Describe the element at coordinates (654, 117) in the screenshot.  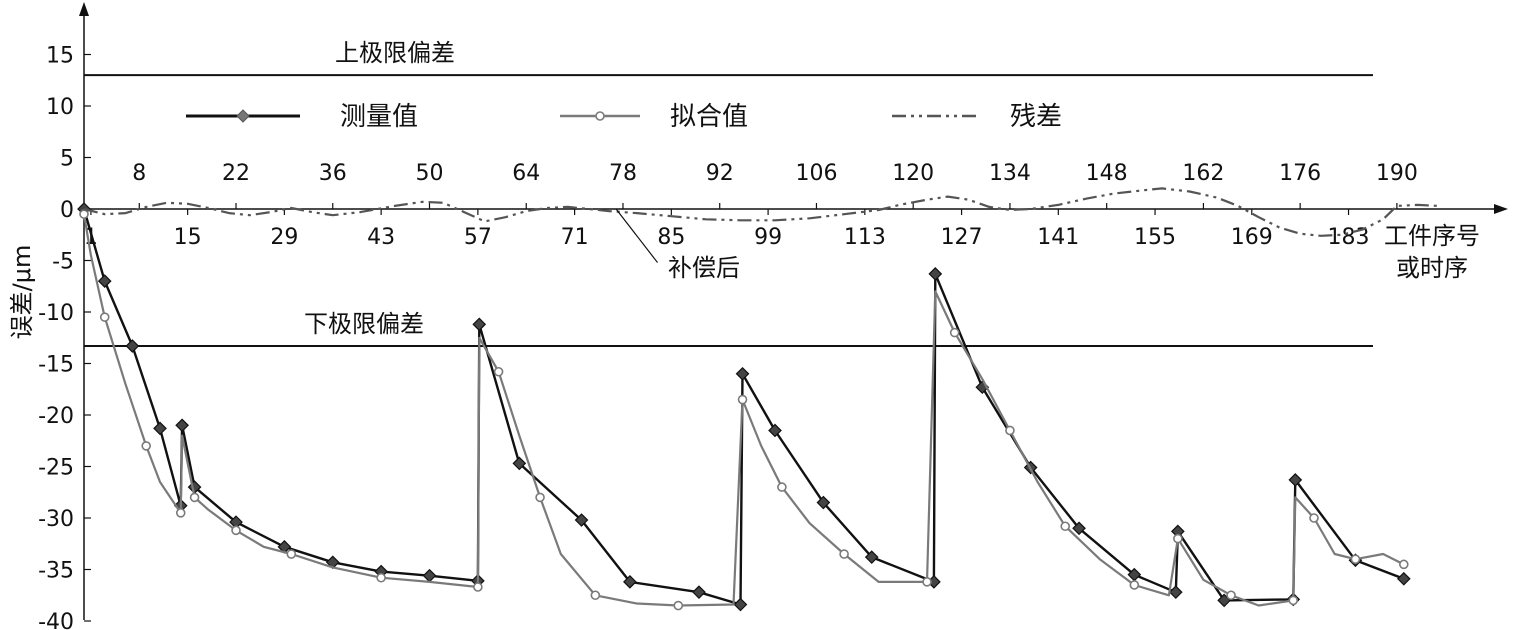
I see `legend-item: 拟合值` at that location.